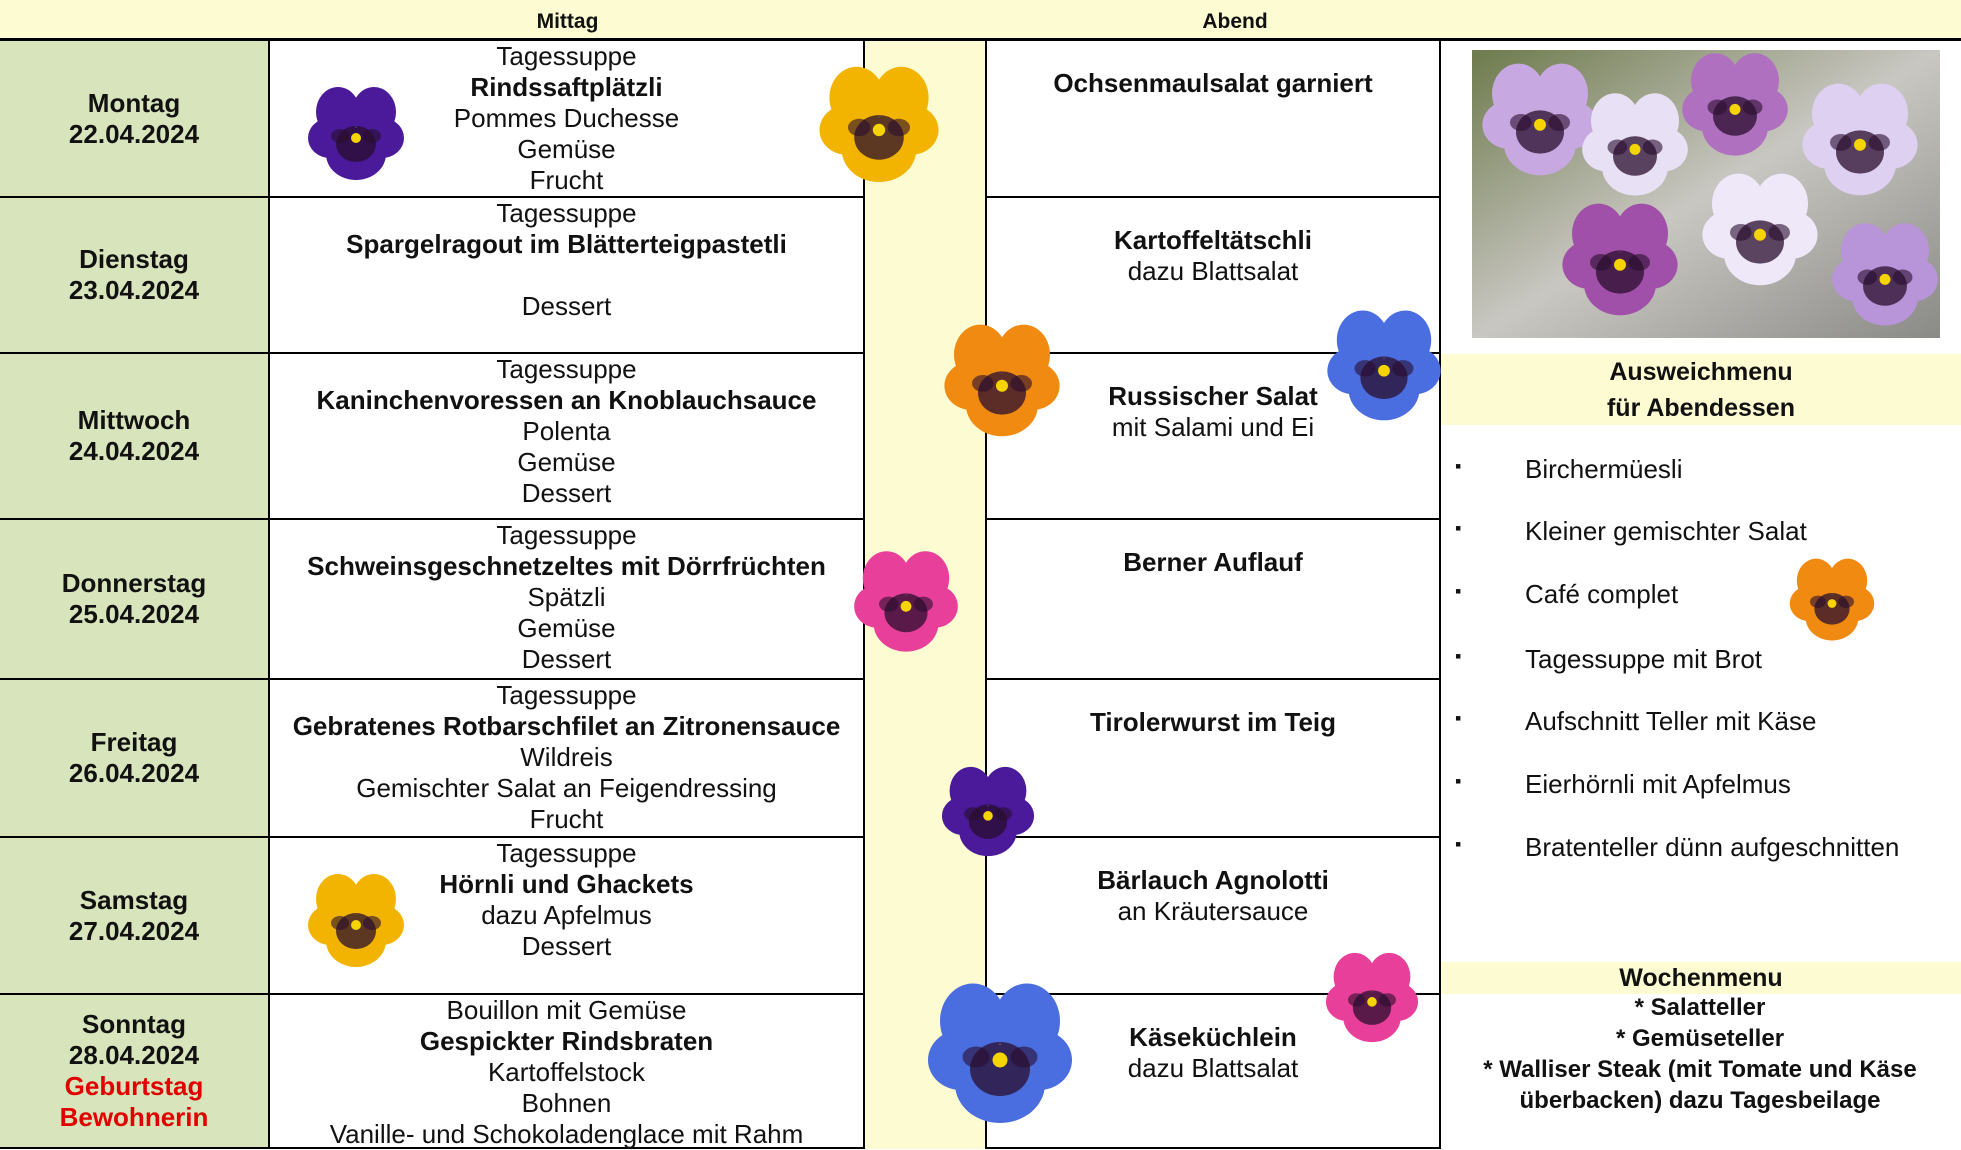 This screenshot has width=1961, height=1150. I want to click on day-cell: Montag 22.04.2024, so click(135, 119).